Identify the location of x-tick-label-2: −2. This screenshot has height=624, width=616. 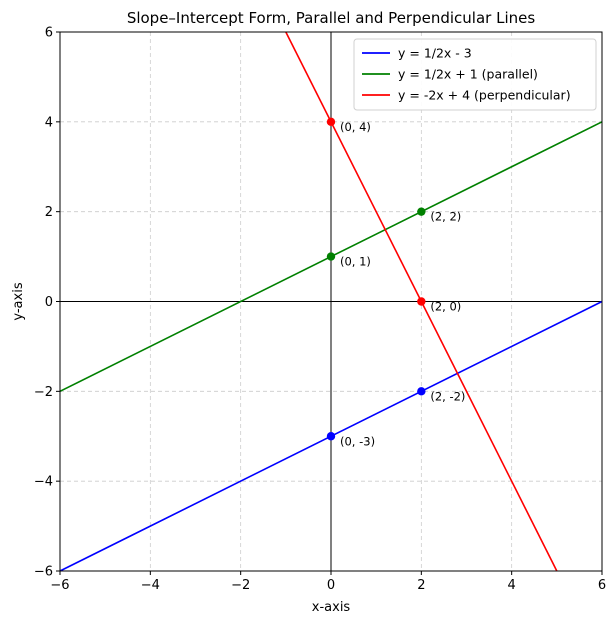
(240, 585).